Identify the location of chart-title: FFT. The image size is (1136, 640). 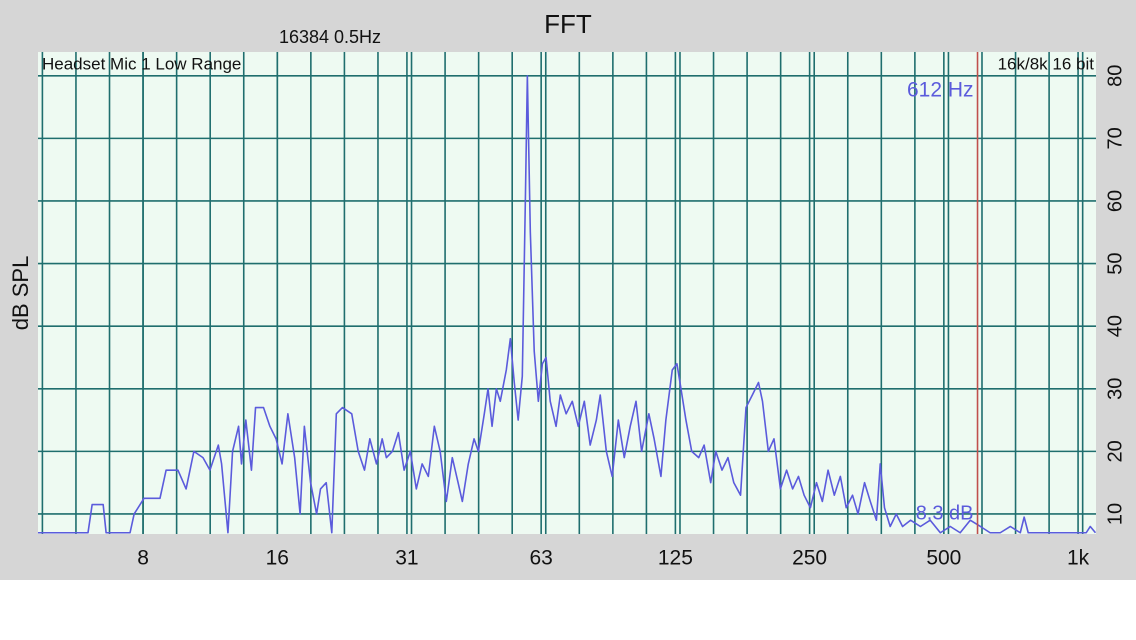
(568, 24).